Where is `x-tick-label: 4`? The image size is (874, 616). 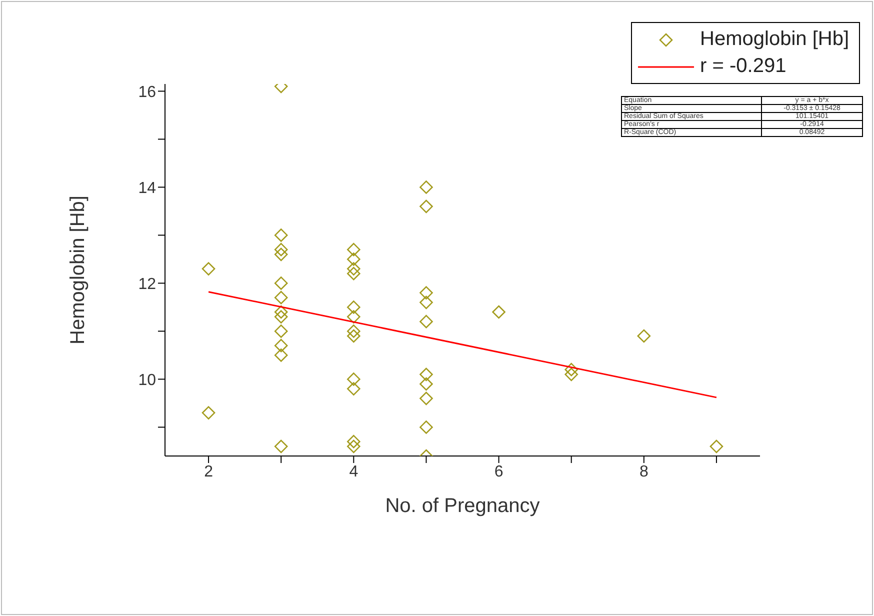
x-tick-label: 4 is located at coordinates (353, 471).